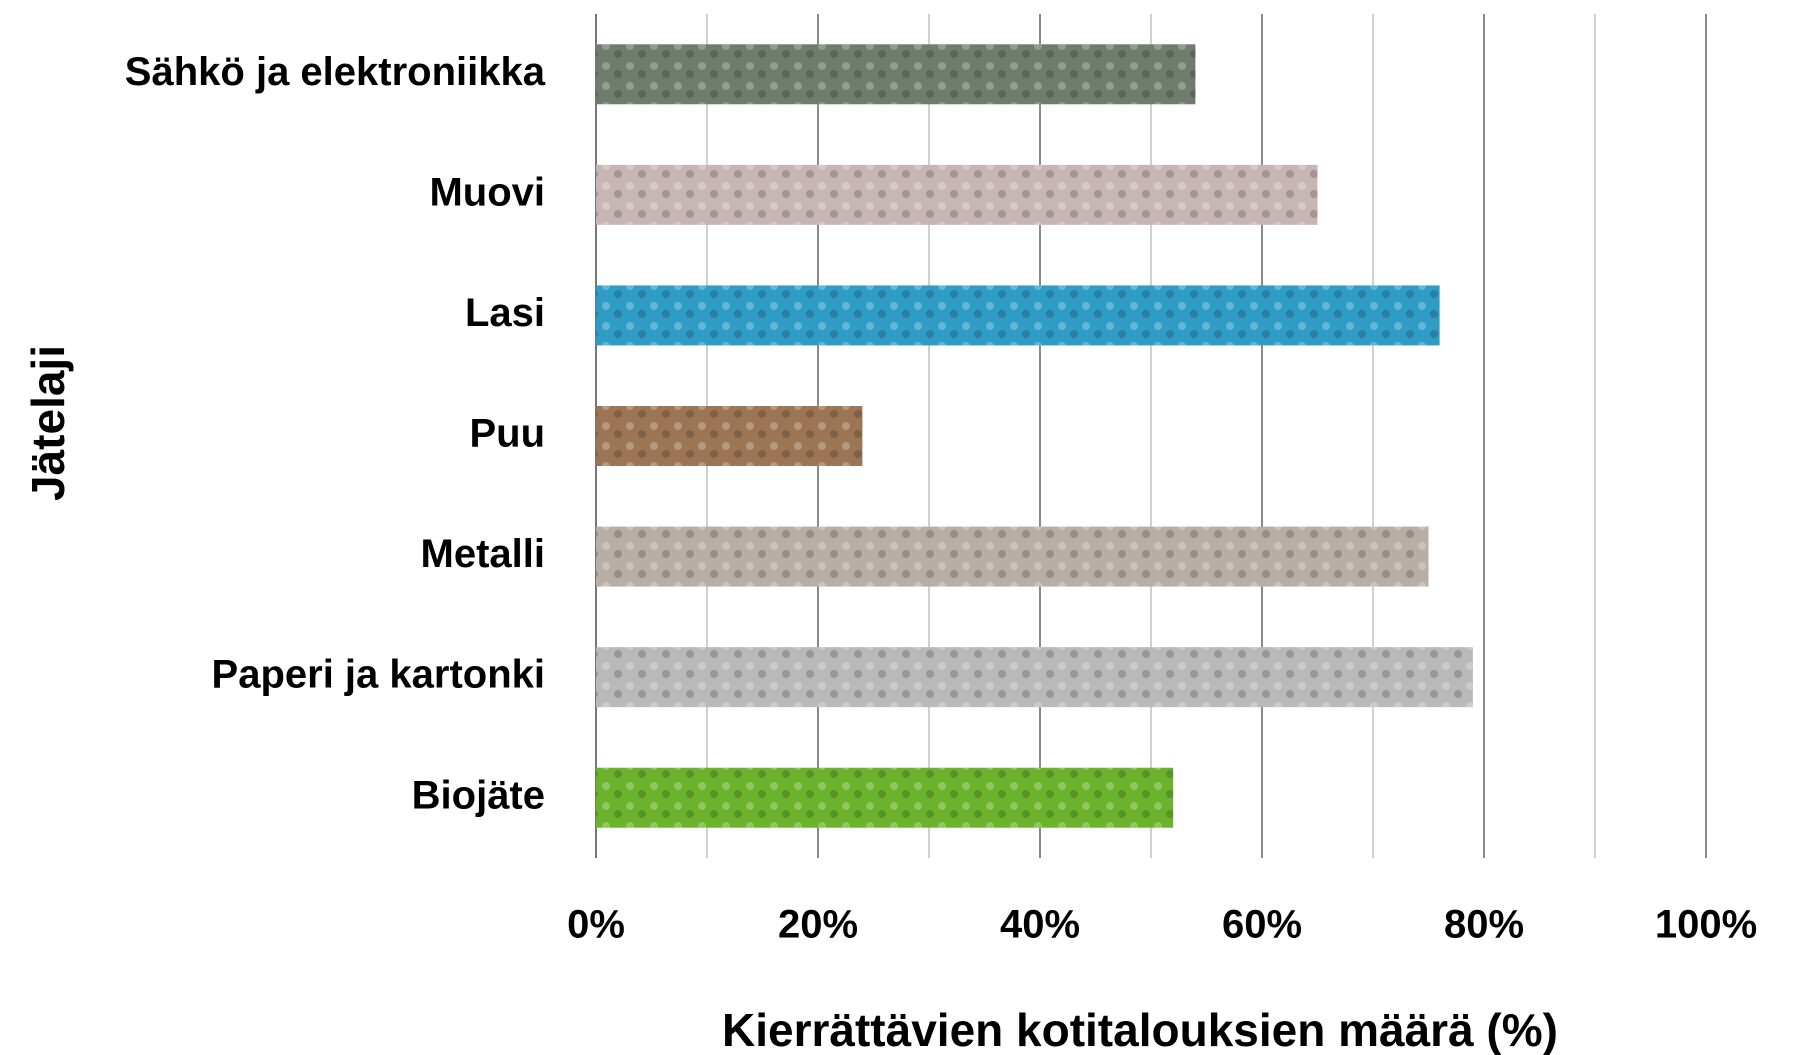 The image size is (1797, 1055). Describe the element at coordinates (507, 434) in the screenshot. I see `y-tick-label: Puu` at that location.